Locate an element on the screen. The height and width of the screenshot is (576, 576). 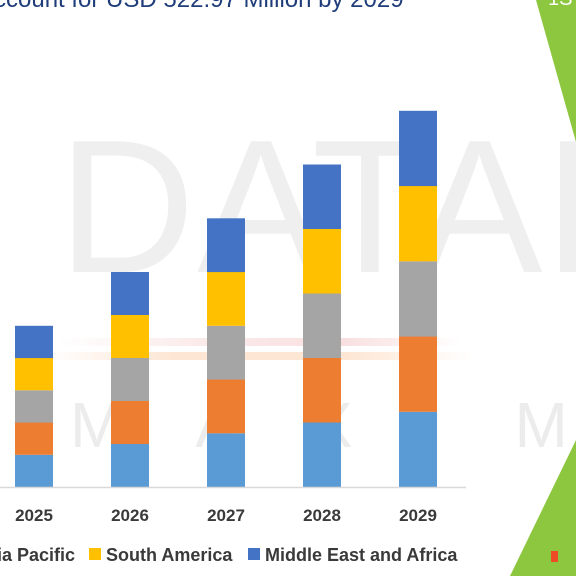
x-tick-label-2025: 2025 is located at coordinates (34, 515).